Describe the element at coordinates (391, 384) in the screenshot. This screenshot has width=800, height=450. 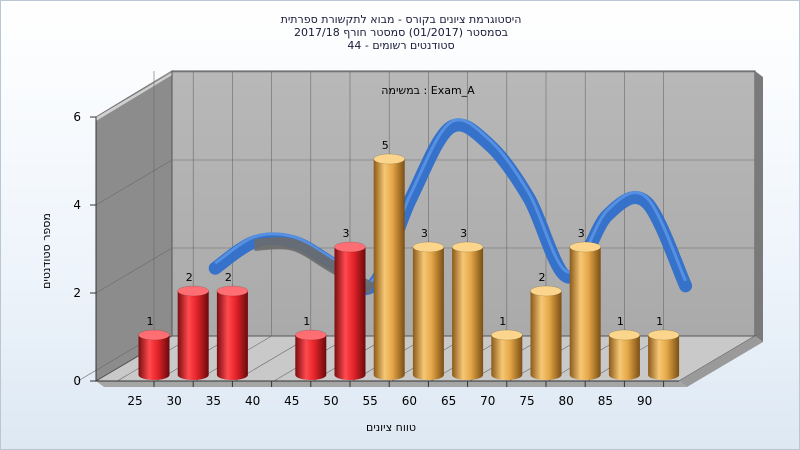
I see `floor-front-edge` at that location.